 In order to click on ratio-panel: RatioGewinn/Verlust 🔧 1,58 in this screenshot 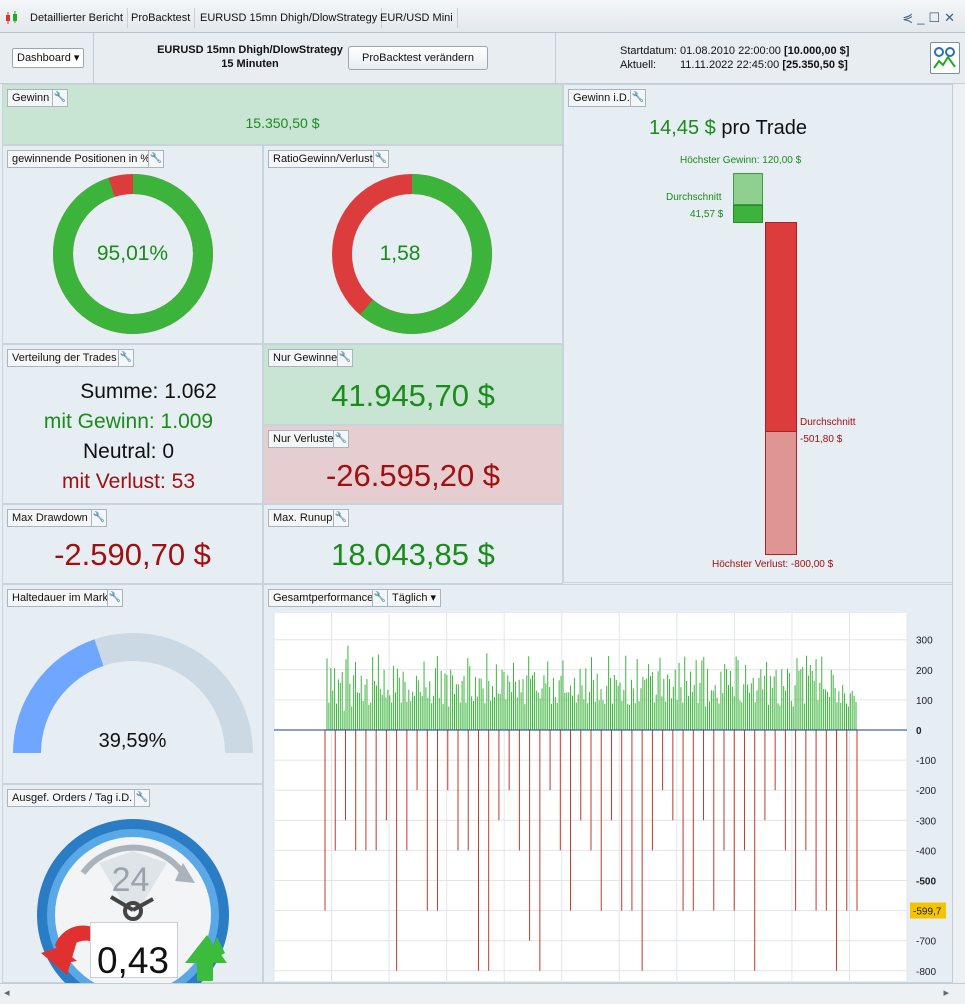, I will do `click(413, 244)`.